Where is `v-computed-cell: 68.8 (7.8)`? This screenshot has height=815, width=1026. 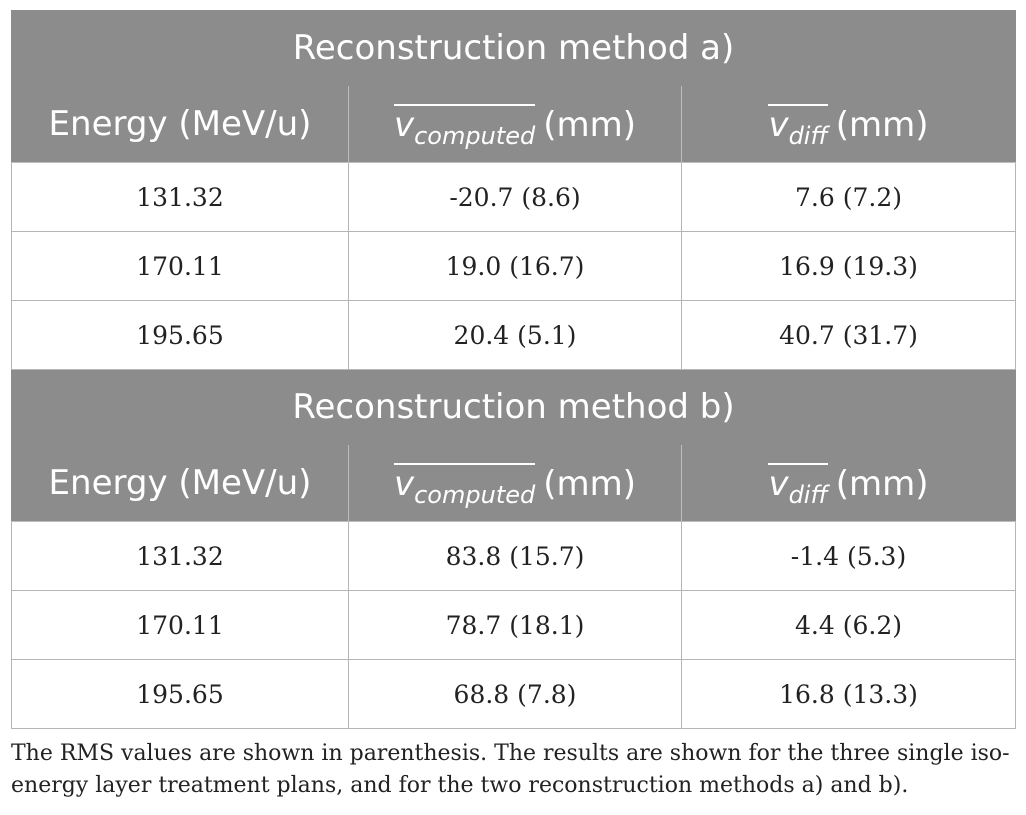 v-computed-cell: 68.8 (7.8) is located at coordinates (515, 694).